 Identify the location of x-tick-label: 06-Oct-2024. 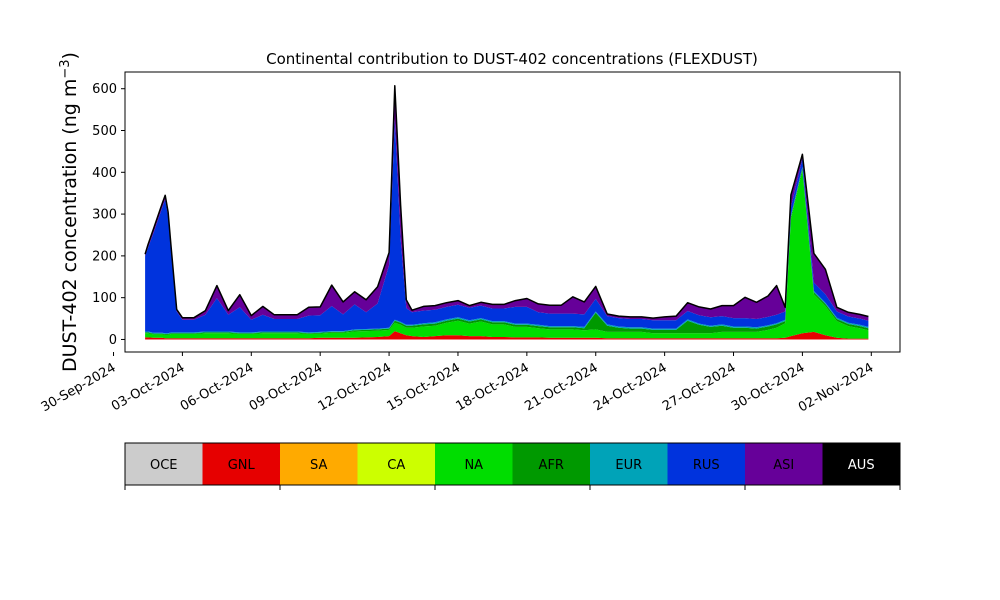
(217, 387).